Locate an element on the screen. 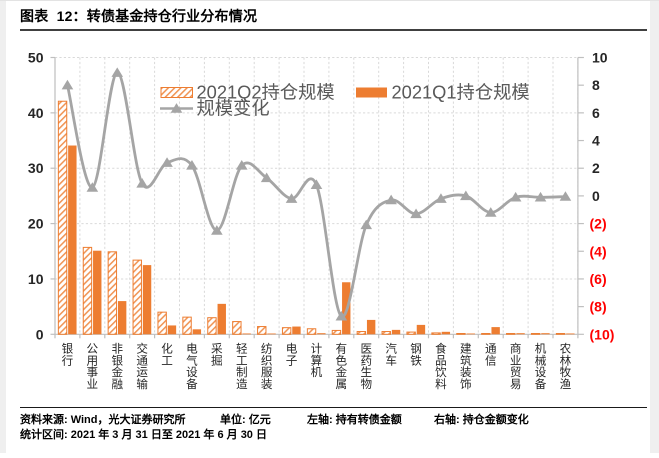 This screenshot has width=659, height=458. svg-text: (10) is located at coordinates (602, 334).